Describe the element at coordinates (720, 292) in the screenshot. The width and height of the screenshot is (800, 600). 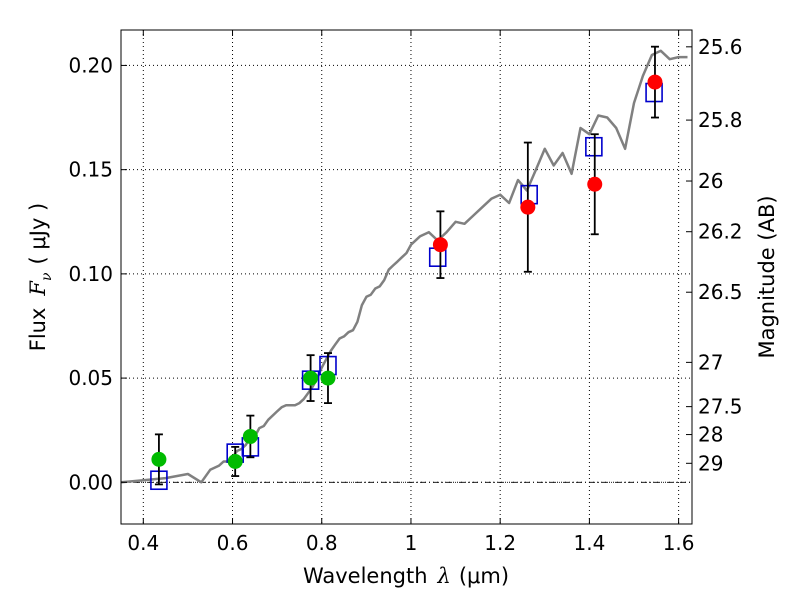
I see `y2-tick-label: 26.5` at that location.